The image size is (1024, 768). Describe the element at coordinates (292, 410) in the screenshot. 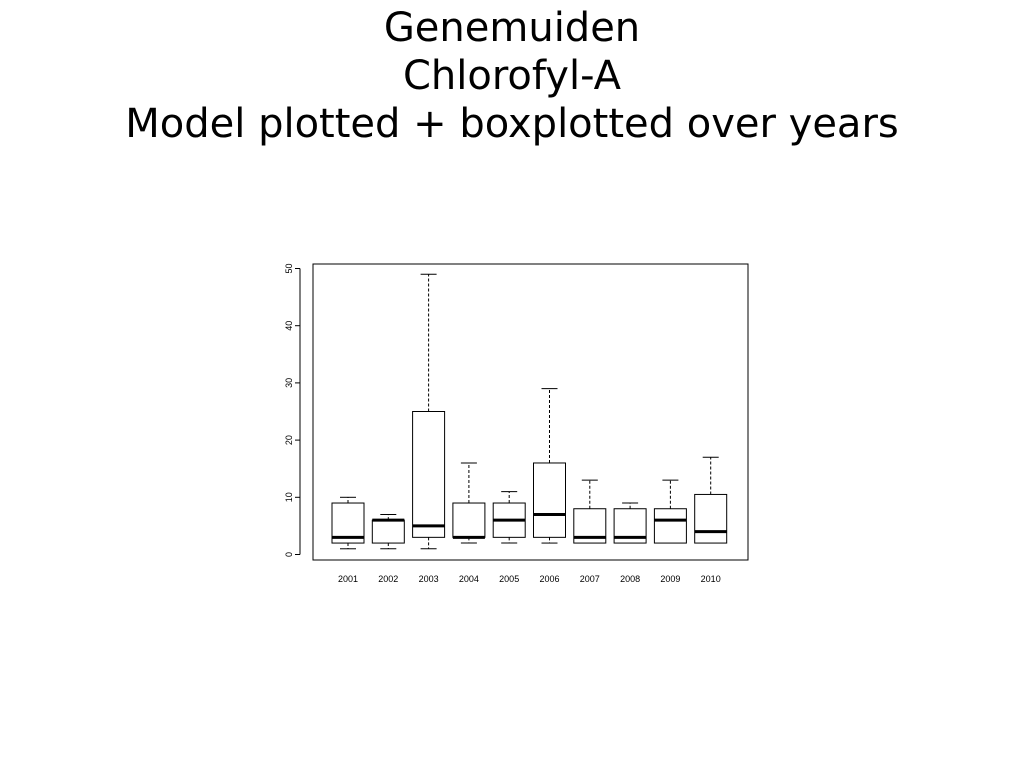

I see `y-axis: 0 10 20 30 40 50` at that location.